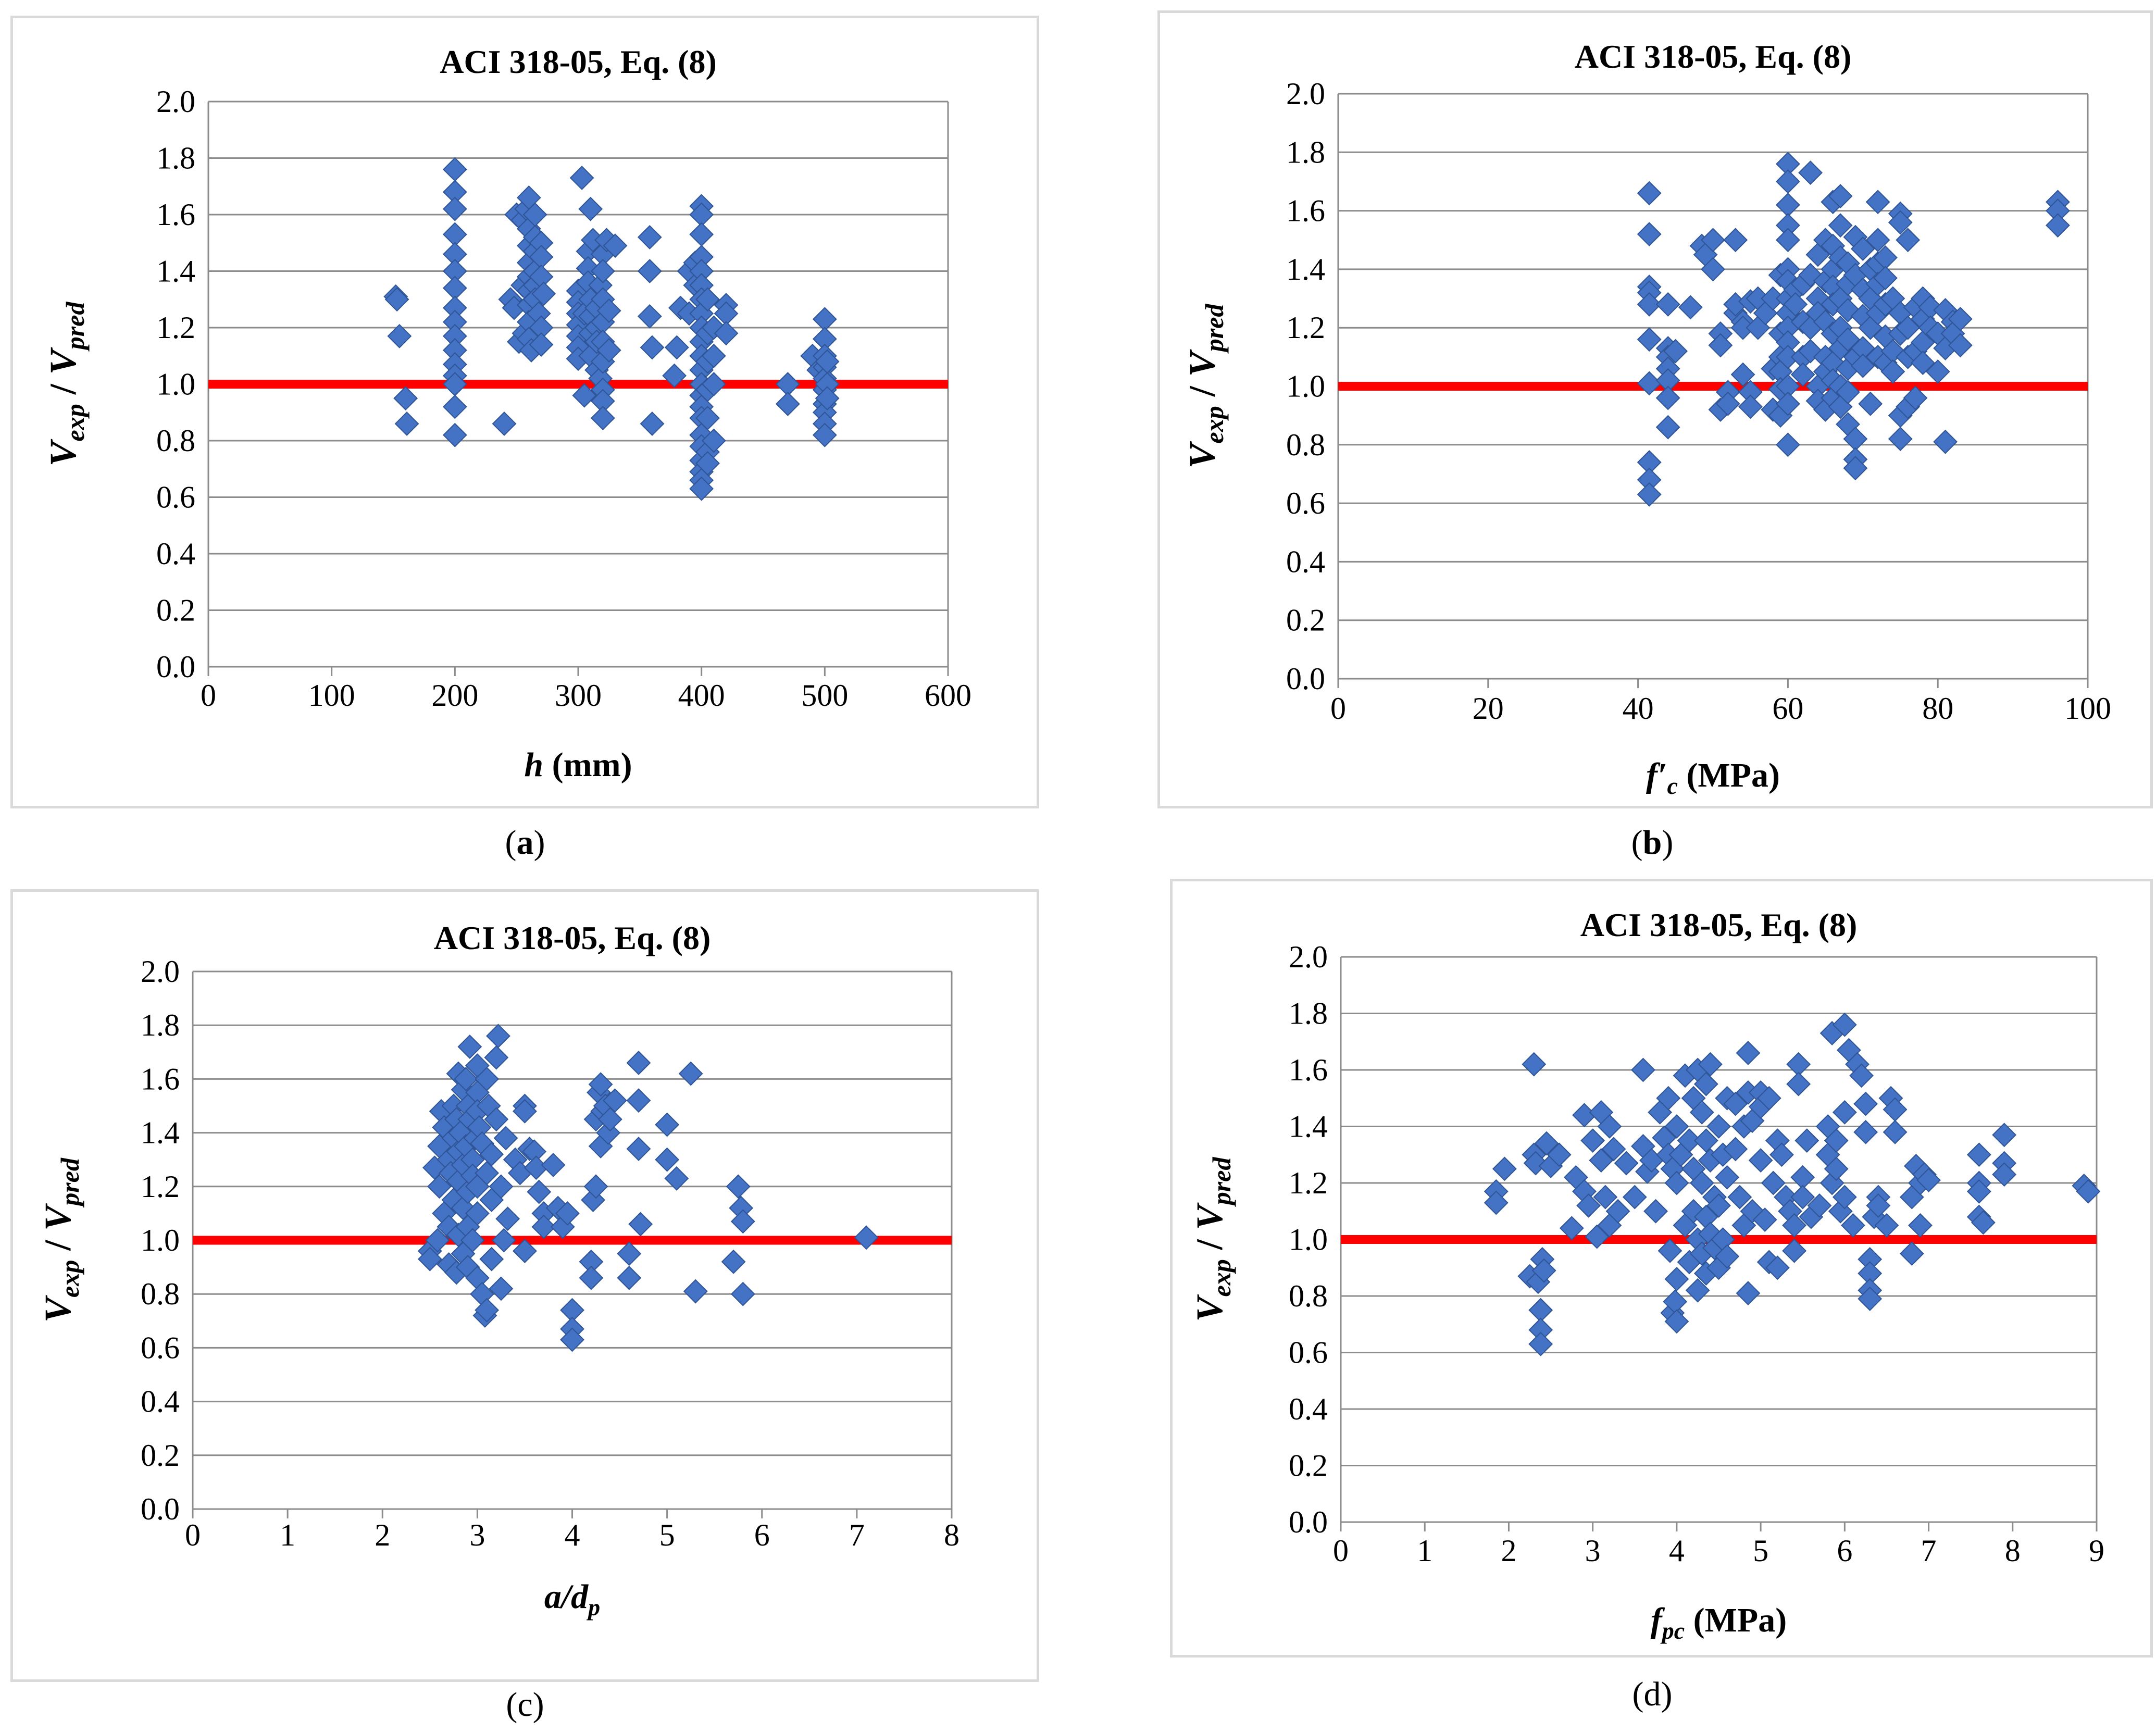 The height and width of the screenshot is (1732, 2156). What do you see at coordinates (857, 1535) in the screenshot?
I see `x-tick-label: 7` at bounding box center [857, 1535].